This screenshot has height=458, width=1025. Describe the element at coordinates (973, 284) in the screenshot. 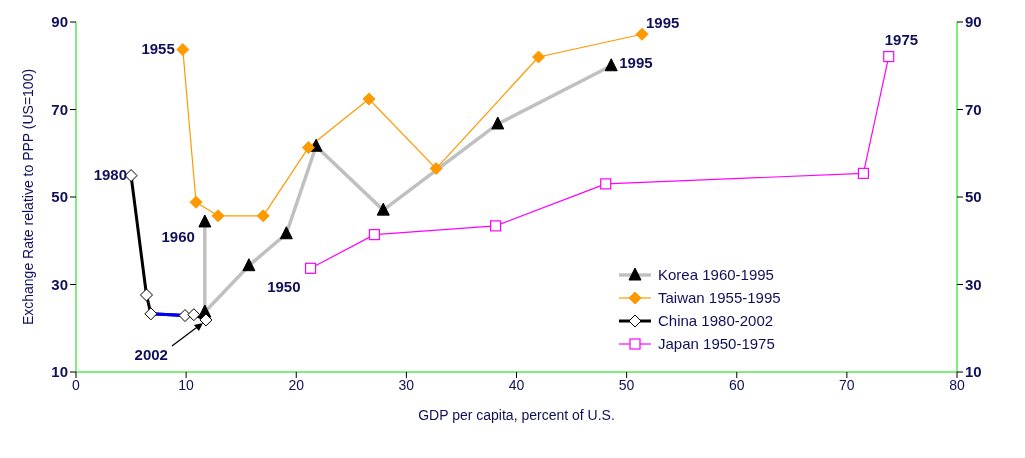

I see `y2-tick-label: 30` at that location.